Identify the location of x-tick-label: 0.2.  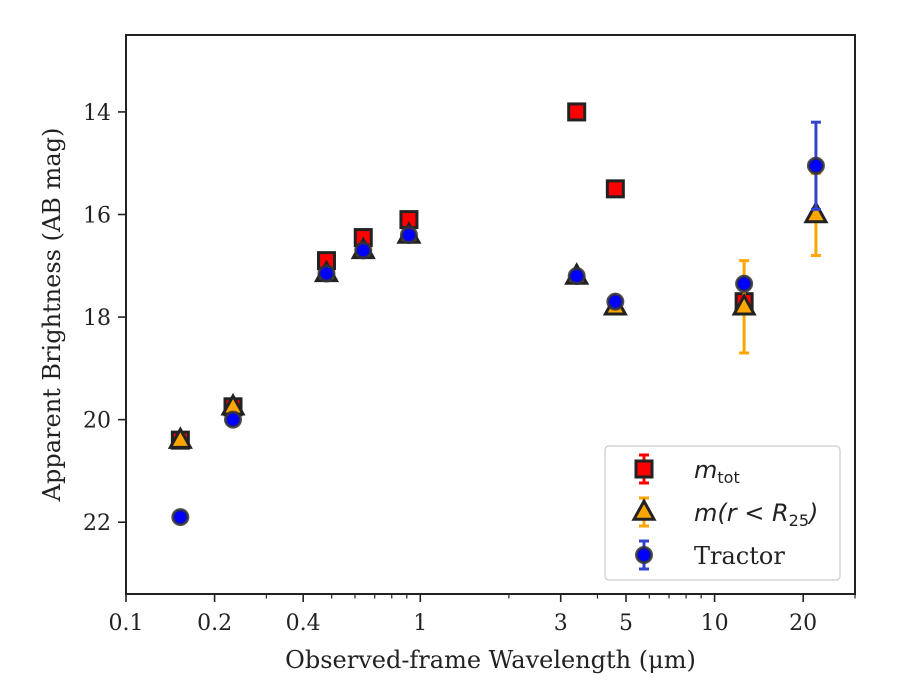
(214, 623).